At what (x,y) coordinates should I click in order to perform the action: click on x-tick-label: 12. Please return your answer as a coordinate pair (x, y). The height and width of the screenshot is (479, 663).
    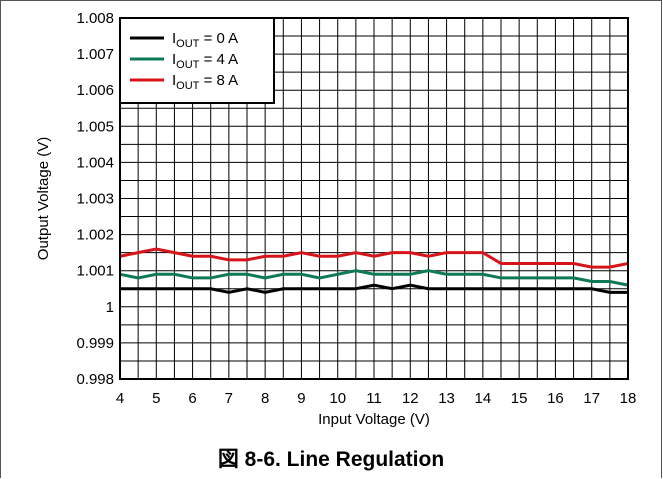
    Looking at the image, I should click on (410, 398).